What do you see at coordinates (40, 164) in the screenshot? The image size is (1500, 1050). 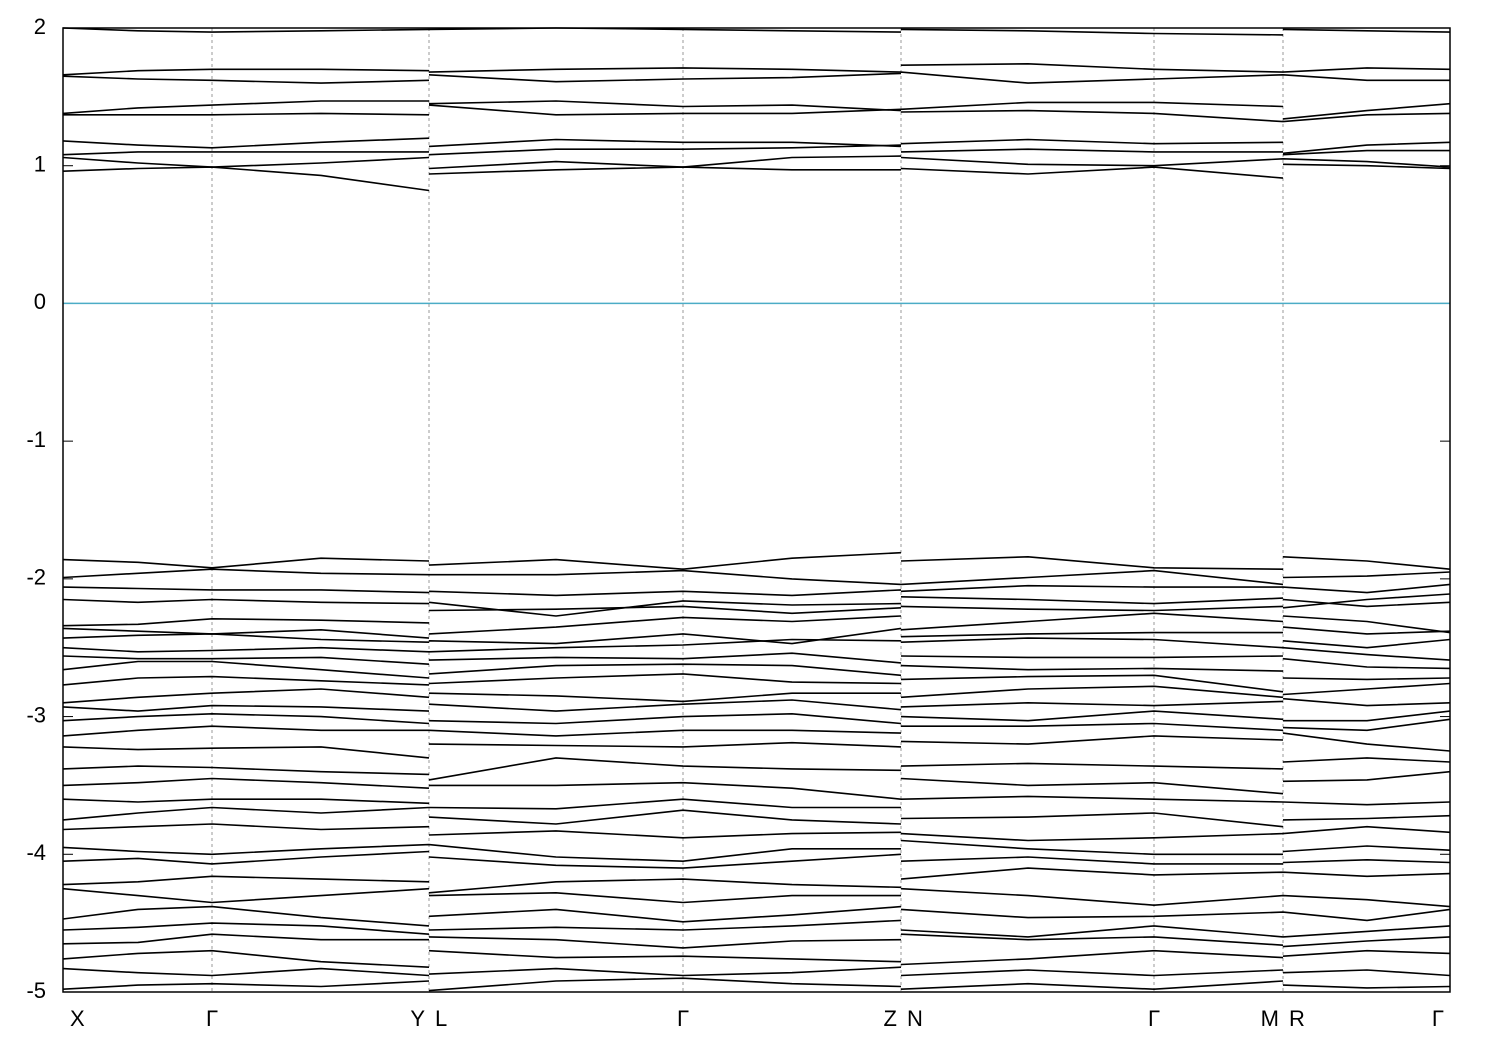 I see `y-tick-label: 1` at bounding box center [40, 164].